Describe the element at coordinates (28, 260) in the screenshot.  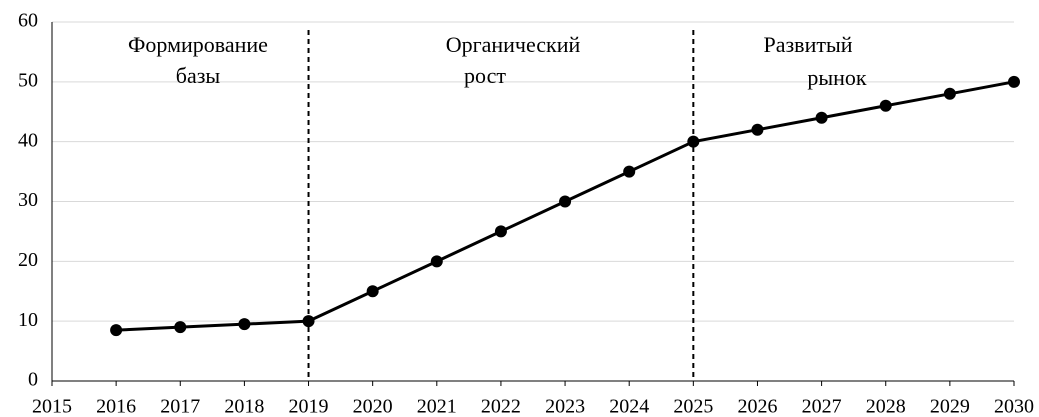
I see `y-tick-label: 20` at that location.